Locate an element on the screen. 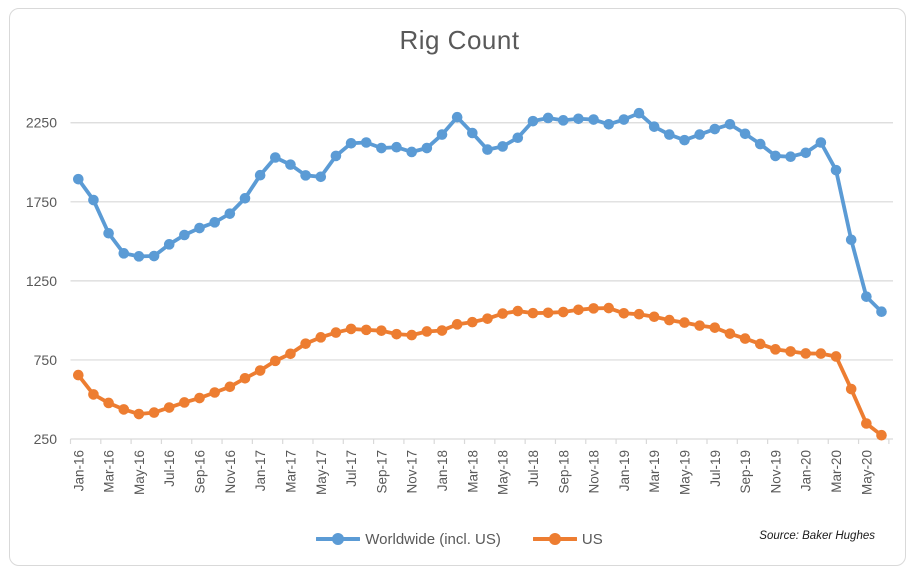 This screenshot has width=919, height=577. x-axis-label: Sep-17 is located at coordinates (381, 472).